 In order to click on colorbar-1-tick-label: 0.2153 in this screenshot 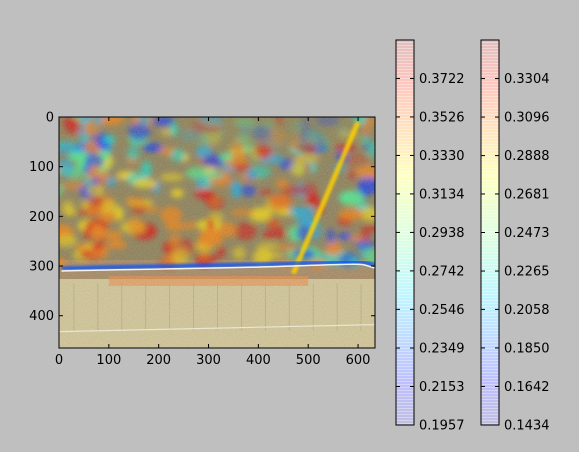, I will do `click(442, 387)`.